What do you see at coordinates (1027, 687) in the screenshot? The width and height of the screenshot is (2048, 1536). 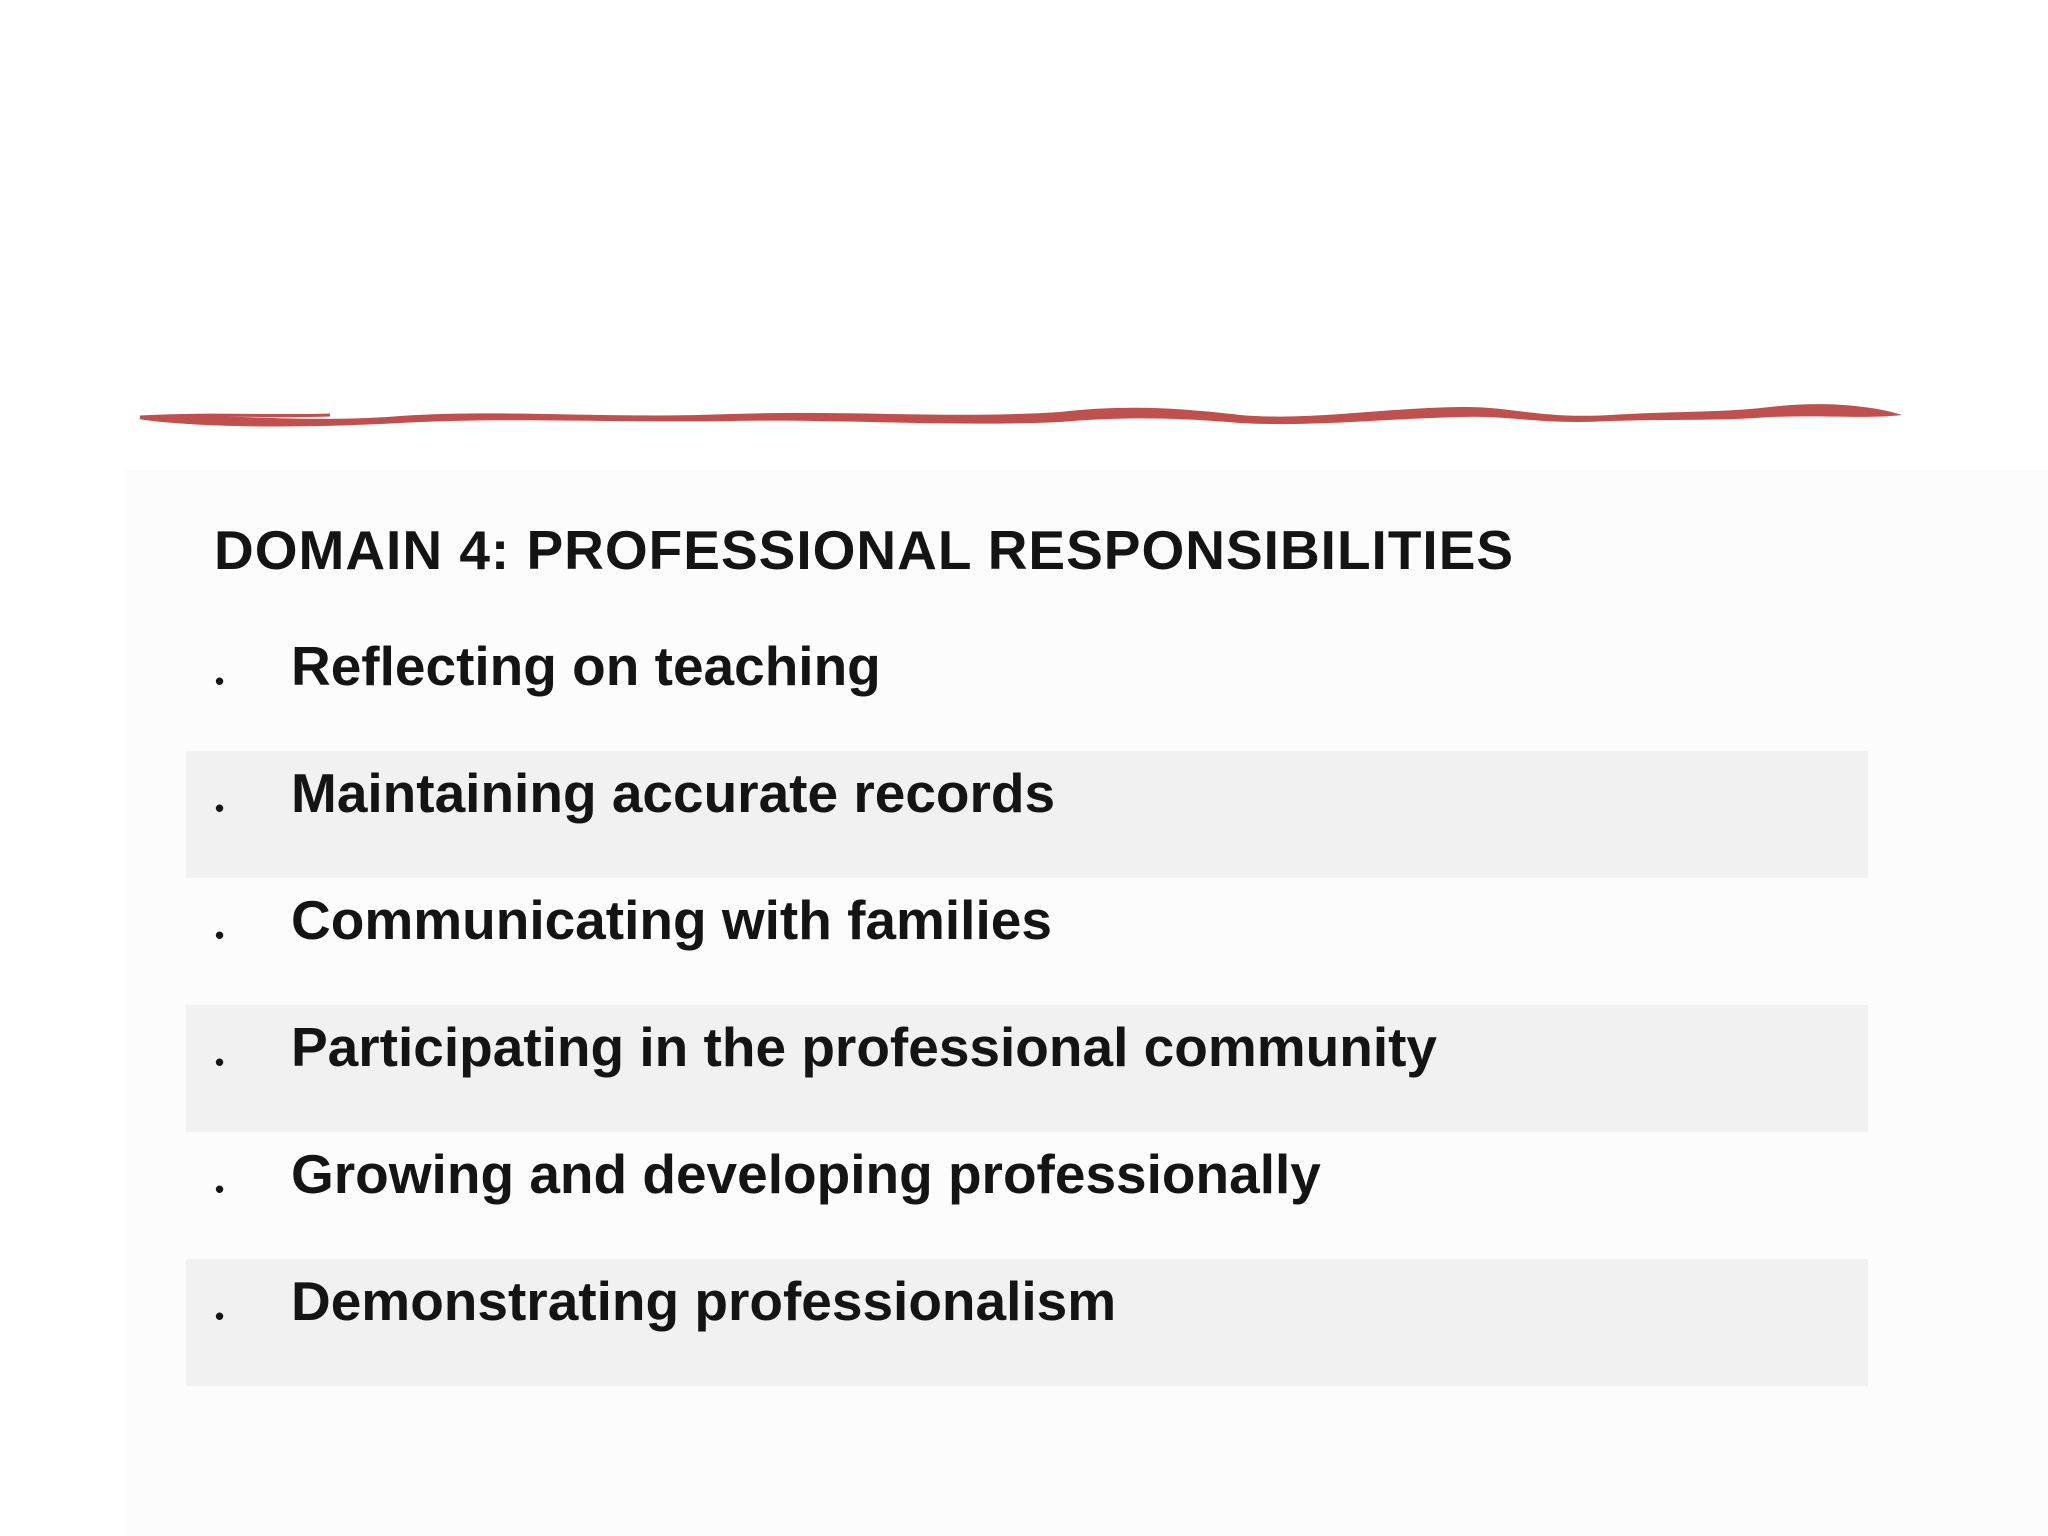 I see `list-item: • Reflecting on teaching` at bounding box center [1027, 687].